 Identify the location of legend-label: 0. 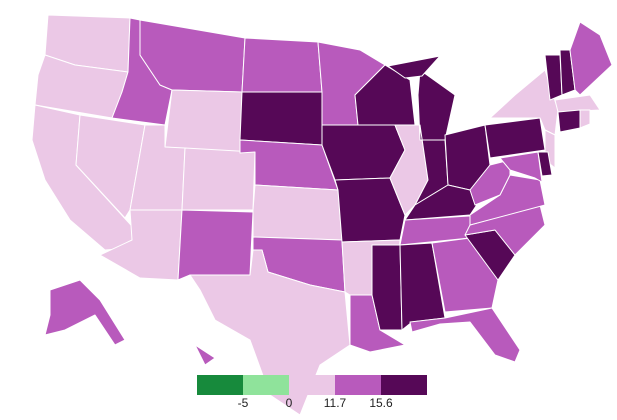
(289, 403).